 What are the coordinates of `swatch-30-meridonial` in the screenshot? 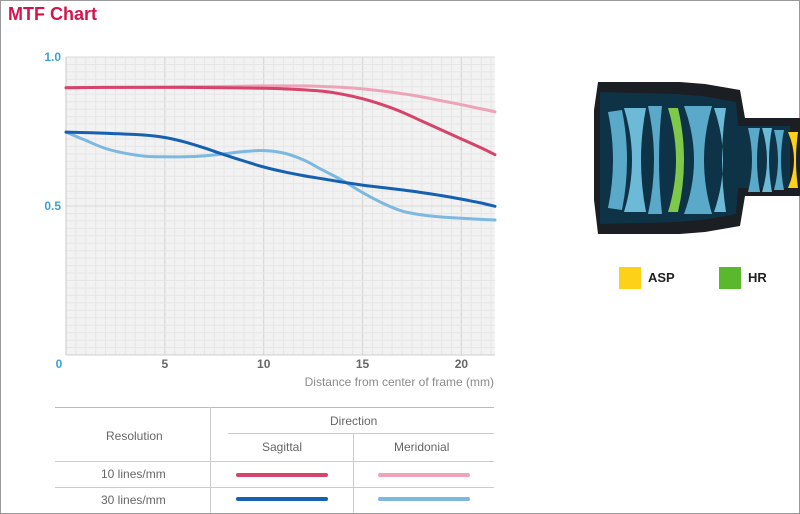 It's located at (424, 499).